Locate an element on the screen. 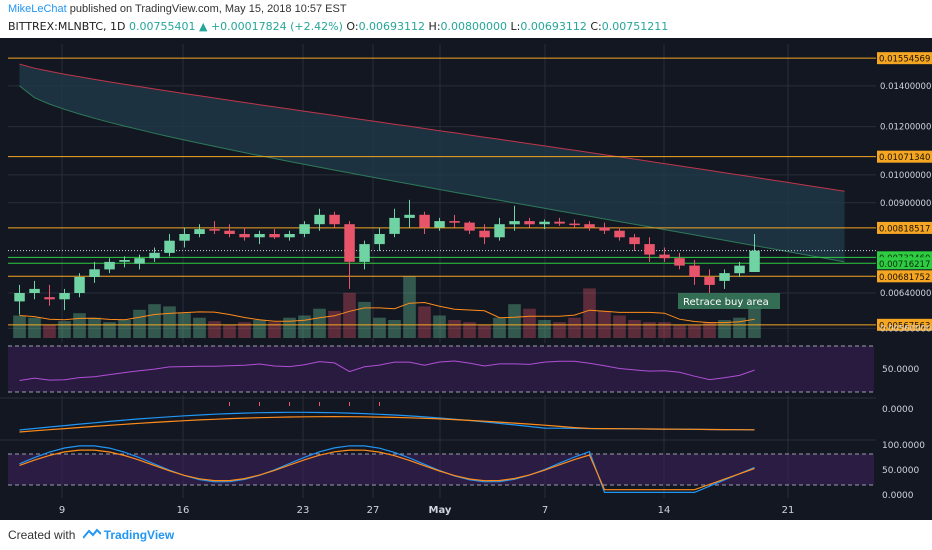 Image resolution: width=932 pixels, height=550 pixels. annotation-group: Retrace buy area is located at coordinates (729, 301).